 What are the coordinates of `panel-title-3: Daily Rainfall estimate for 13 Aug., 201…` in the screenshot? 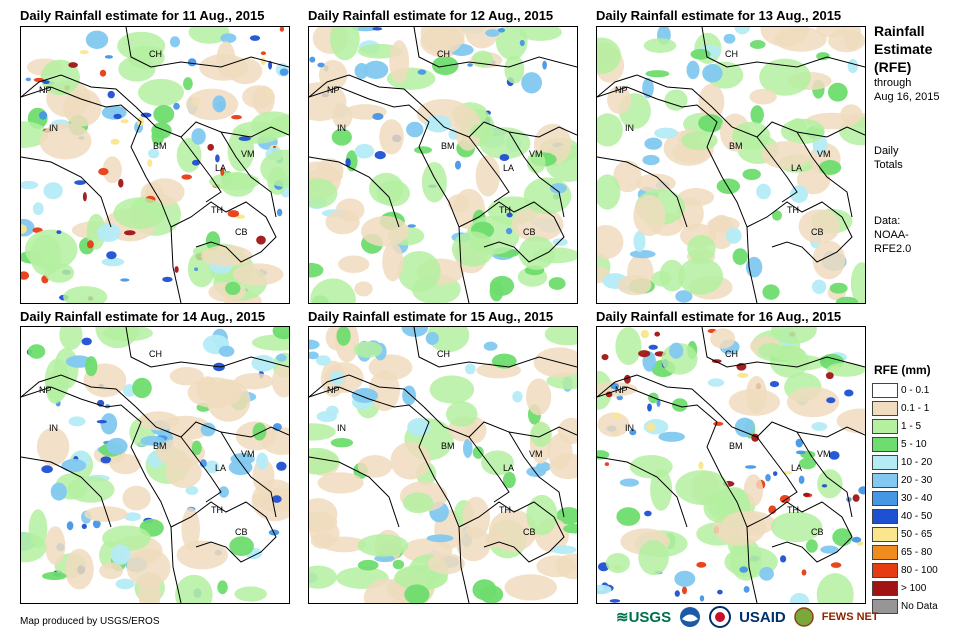 It's located at (719, 15).